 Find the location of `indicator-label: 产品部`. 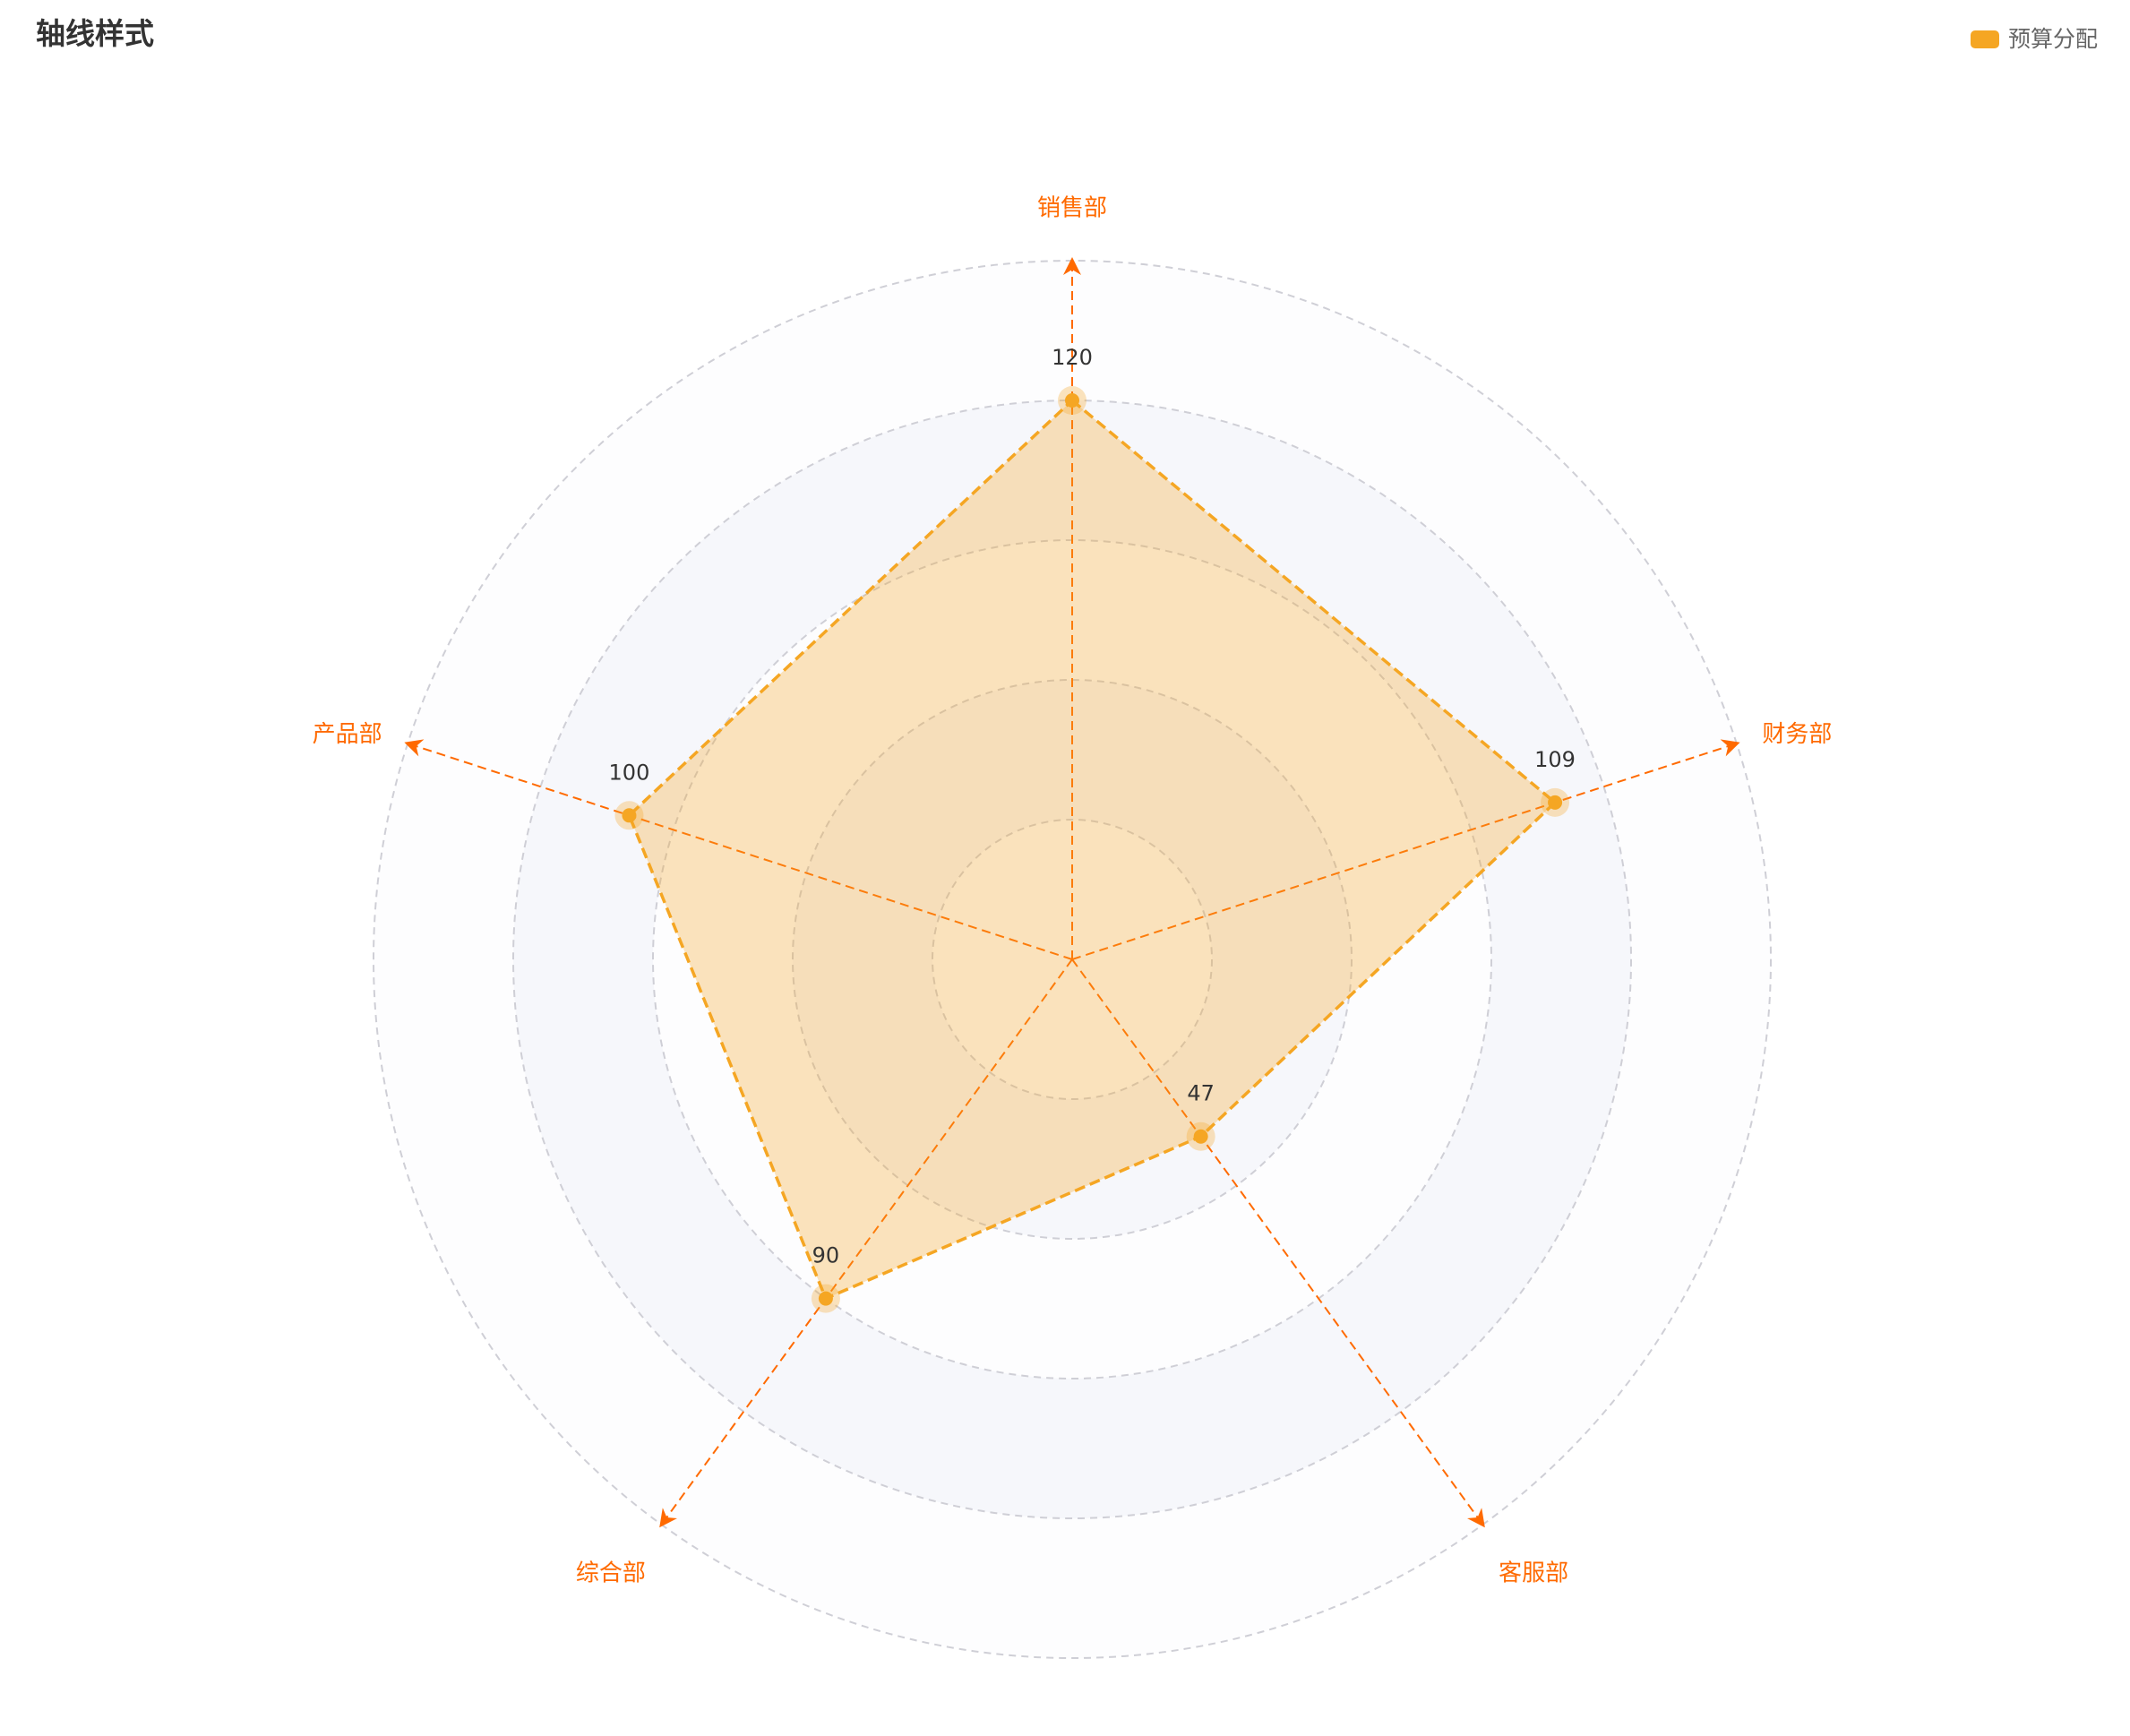

indicator-label: 产品部 is located at coordinates (347, 735).